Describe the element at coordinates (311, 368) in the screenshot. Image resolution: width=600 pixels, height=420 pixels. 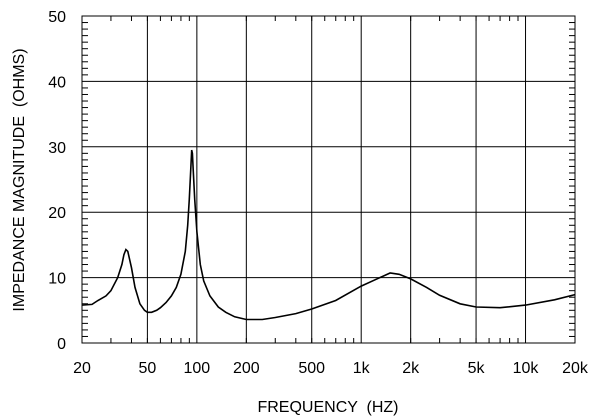
I see `x-tick-label: 500` at that location.